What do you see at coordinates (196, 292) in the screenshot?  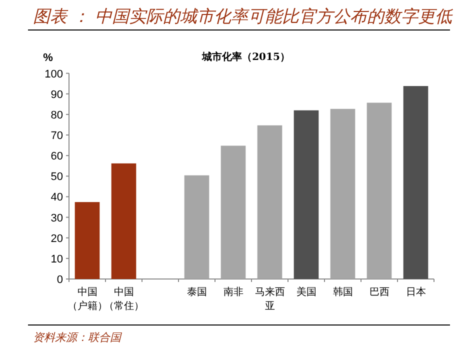 I see `x-tick-label: 泰国` at bounding box center [196, 292].